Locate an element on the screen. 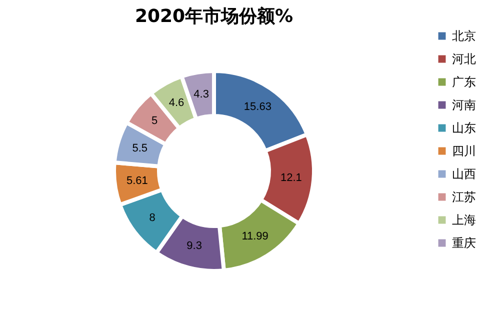 Image resolution: width=490 pixels, height=320 pixels. legend-label: 河北 is located at coordinates (464, 59).